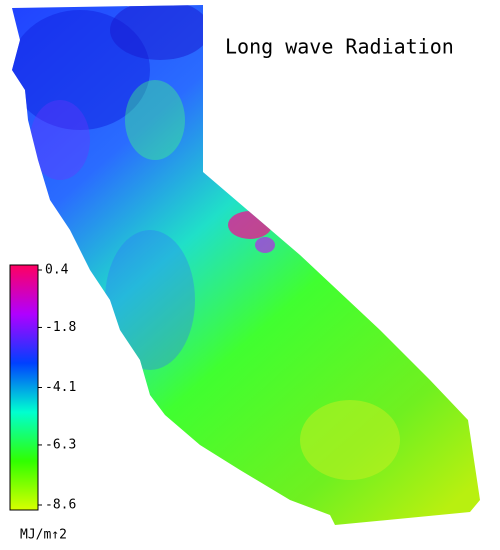 This screenshot has height=550, width=500. Describe the element at coordinates (60, 387) in the screenshot. I see `colorbar-tick-label: -4.1` at that location.